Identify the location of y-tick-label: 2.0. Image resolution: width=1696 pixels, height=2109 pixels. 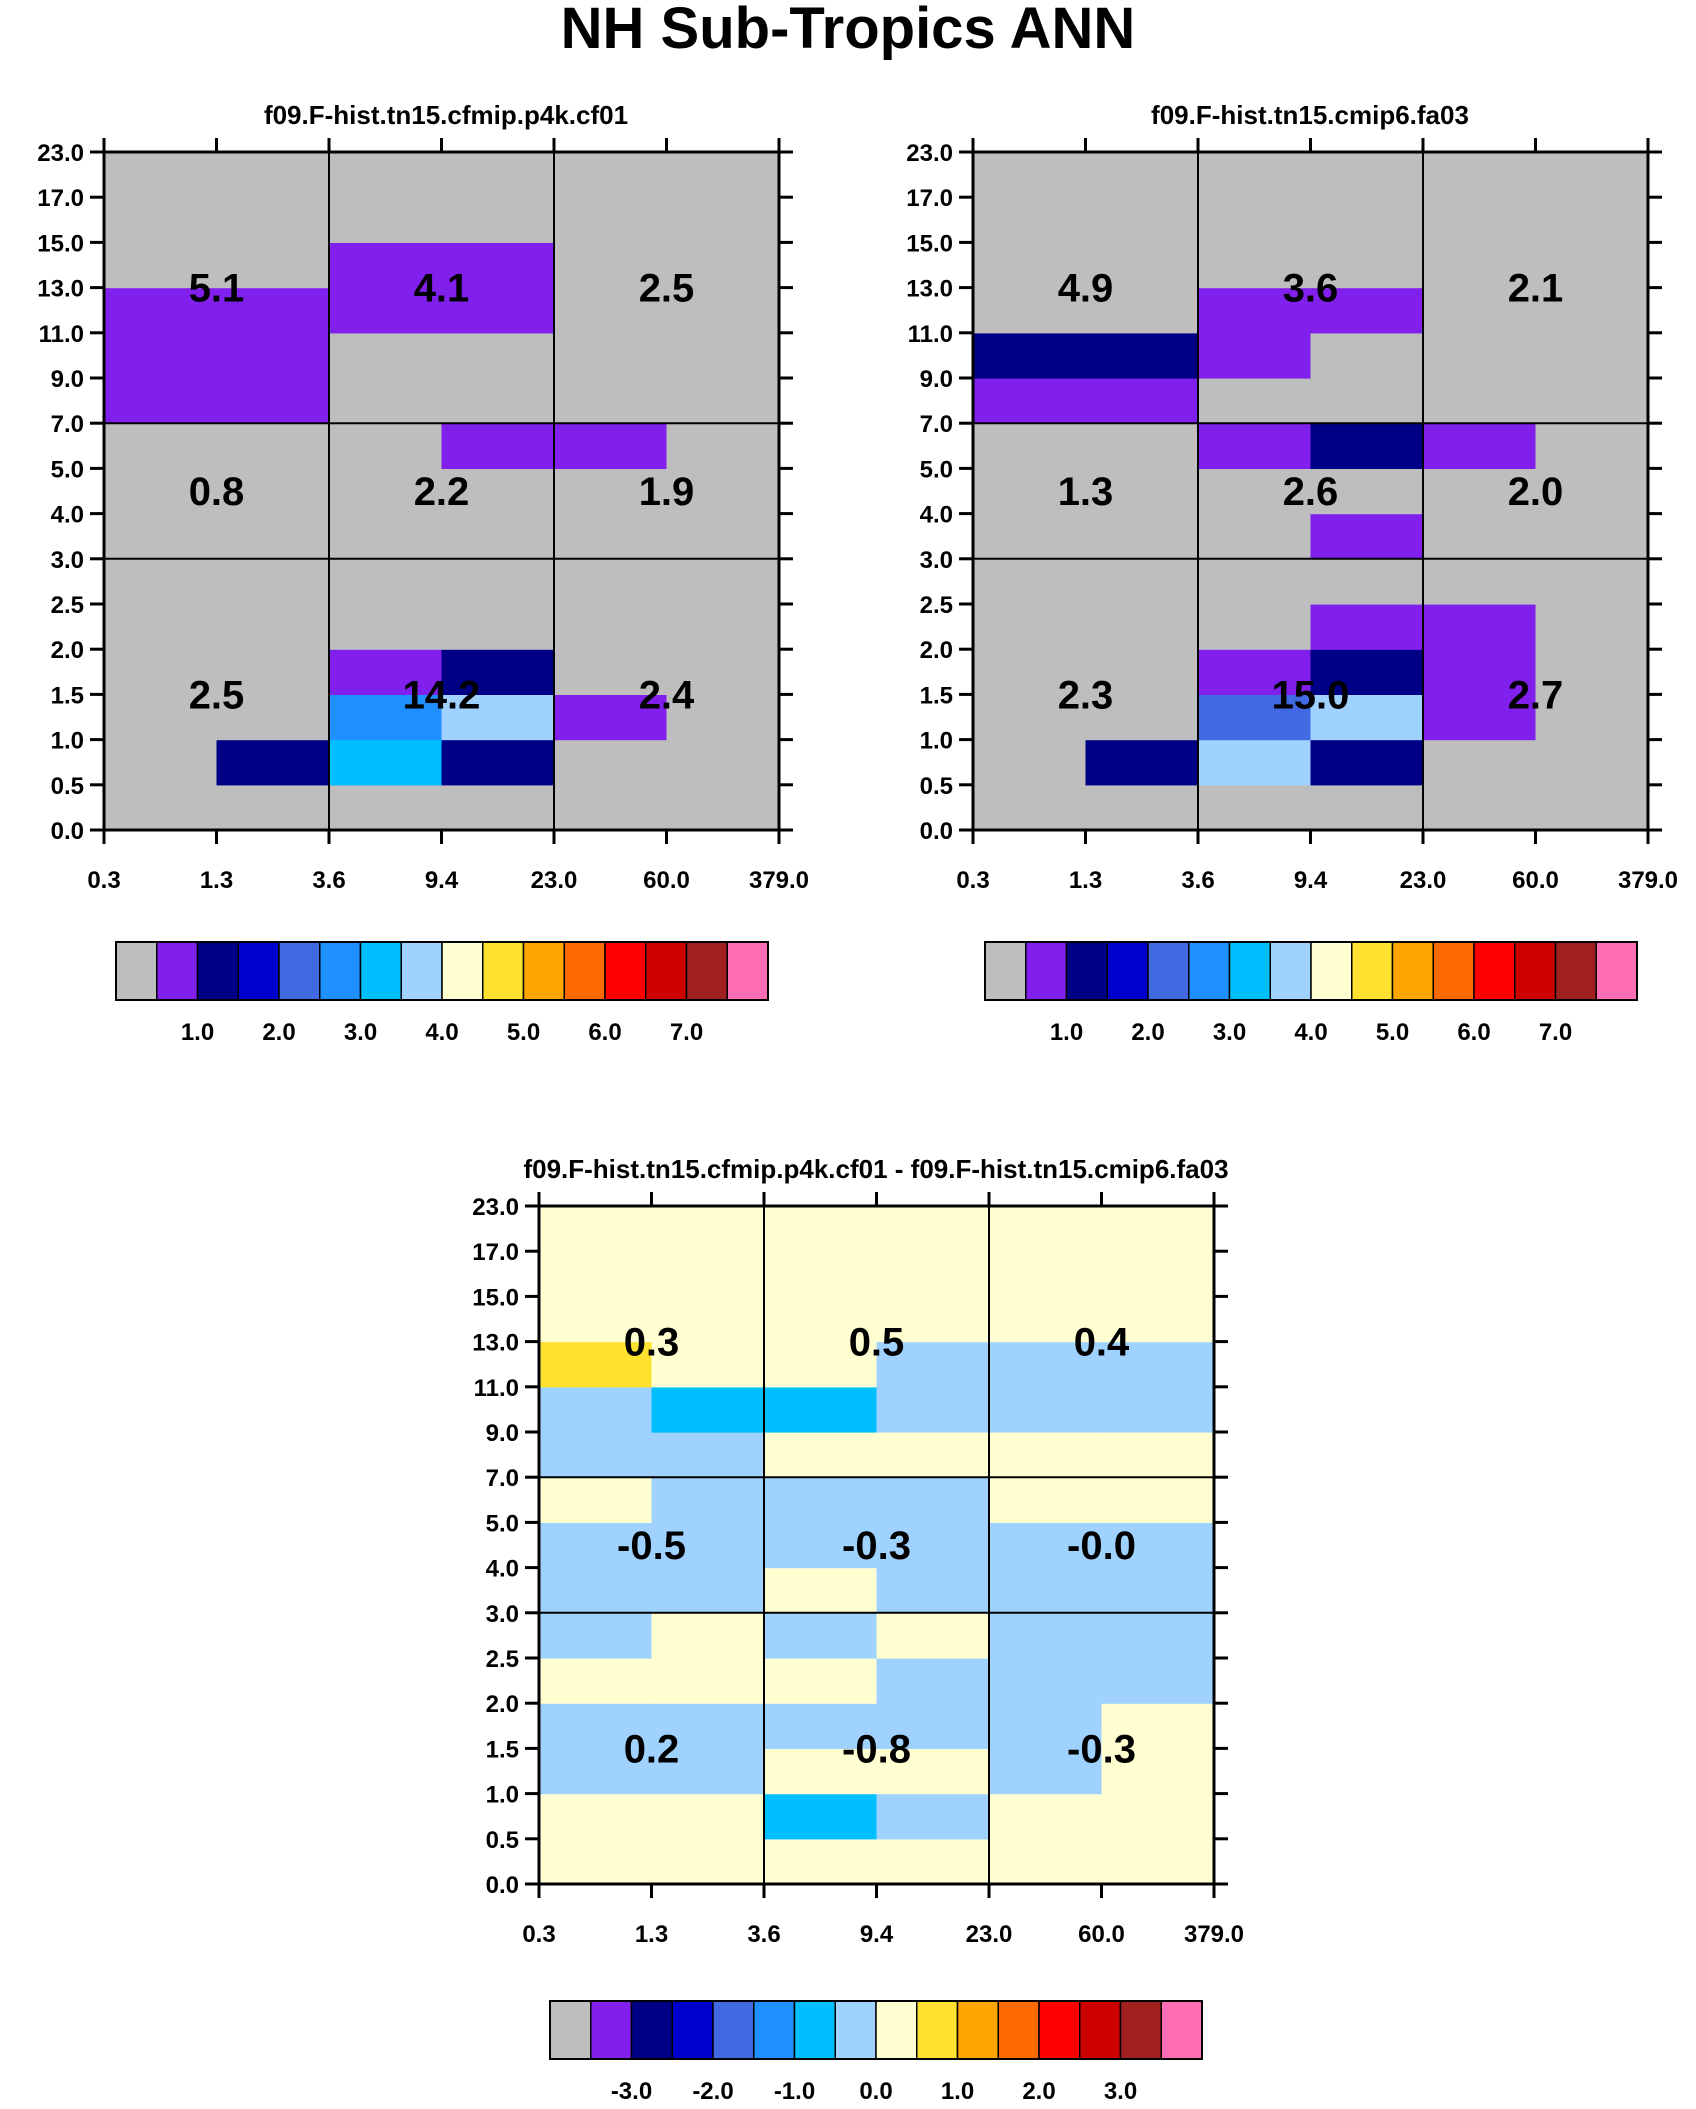
(67, 650).